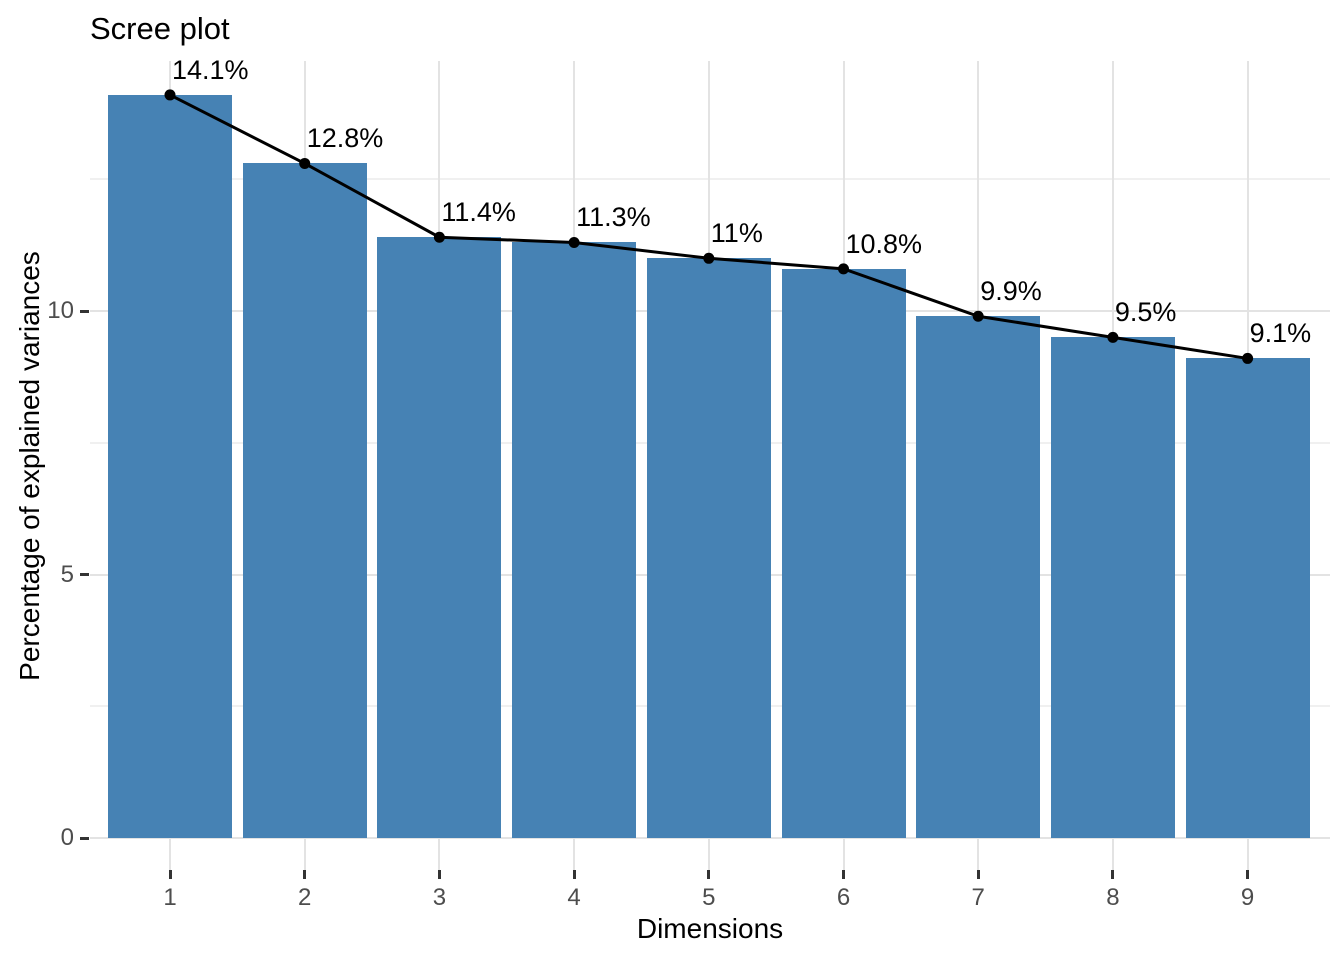 The image size is (1344, 960). Describe the element at coordinates (709, 897) in the screenshot. I see `x-tick-label: 5` at that location.